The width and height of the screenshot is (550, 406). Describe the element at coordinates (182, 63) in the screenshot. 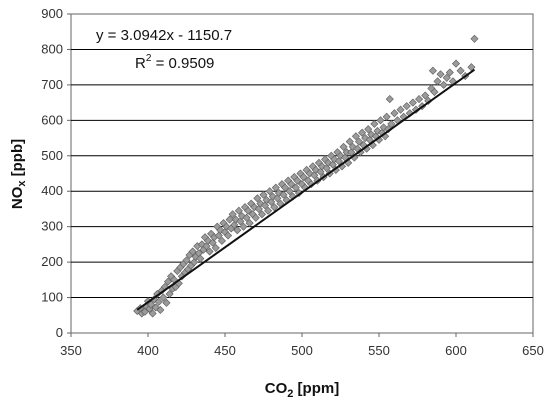

I see `r-squared-value: = 0.9509` at that location.